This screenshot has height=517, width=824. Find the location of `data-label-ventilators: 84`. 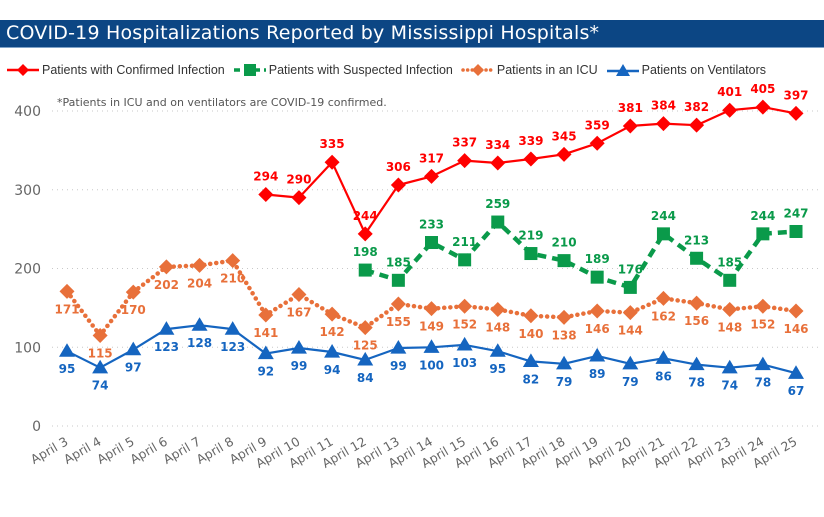

data-label-ventilators: 84 is located at coordinates (365, 378).